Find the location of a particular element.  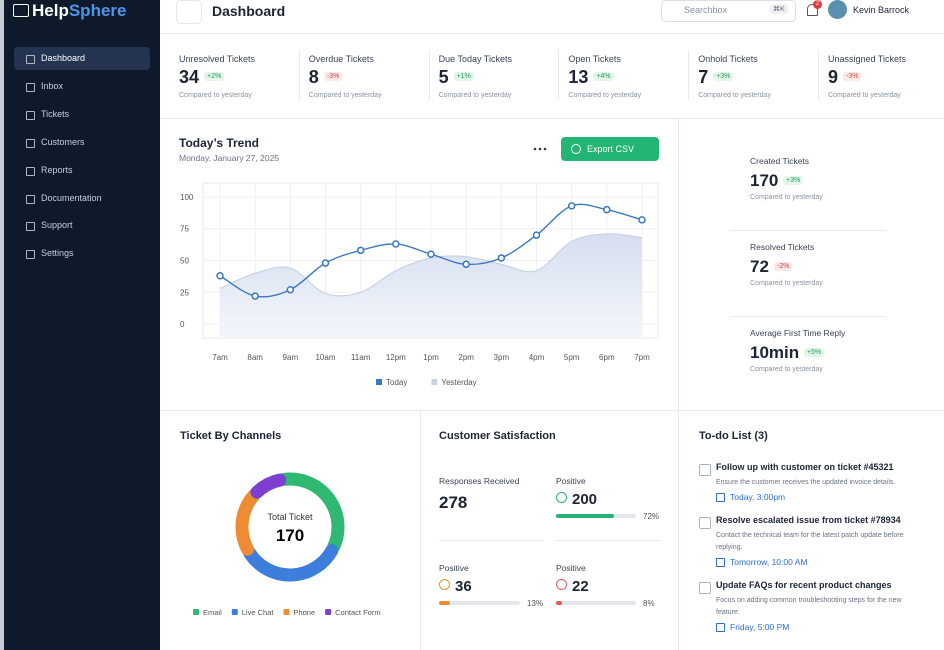

nav-item: Customers is located at coordinates (63, 141).